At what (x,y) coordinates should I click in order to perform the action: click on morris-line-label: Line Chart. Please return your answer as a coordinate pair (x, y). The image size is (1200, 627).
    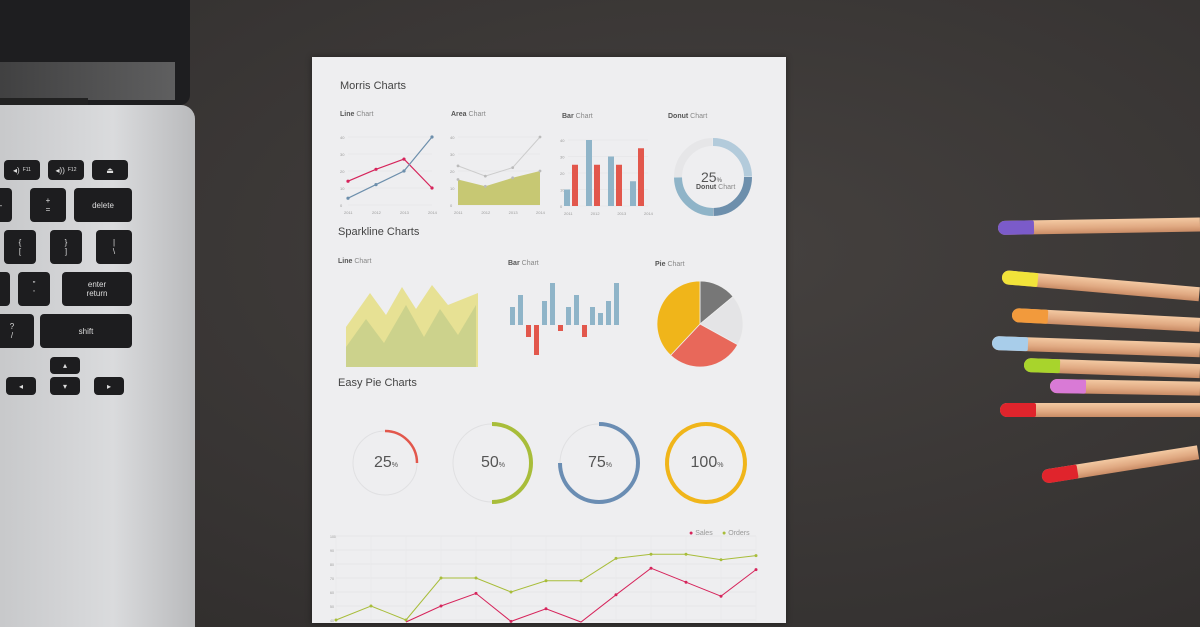
    Looking at the image, I should click on (357, 114).